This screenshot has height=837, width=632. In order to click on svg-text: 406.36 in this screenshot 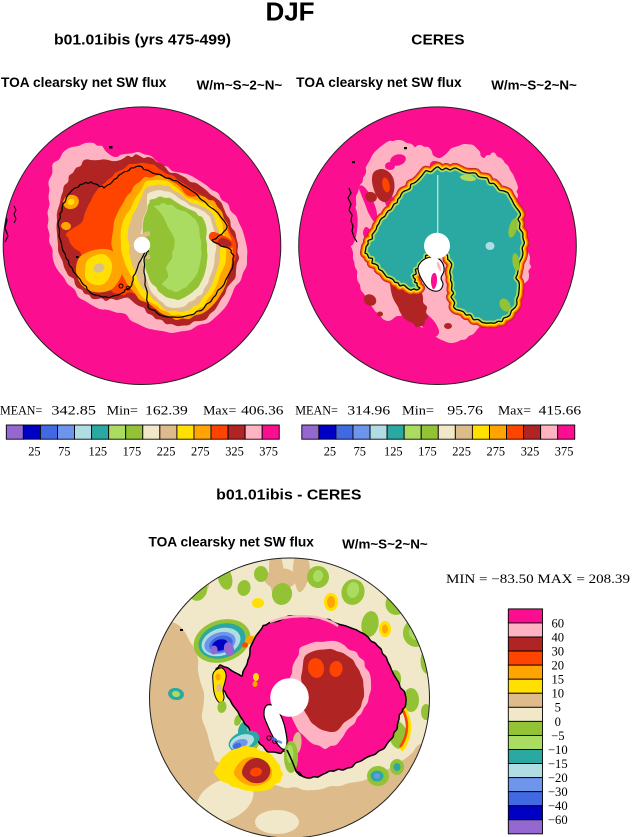, I will do `click(262, 410)`.